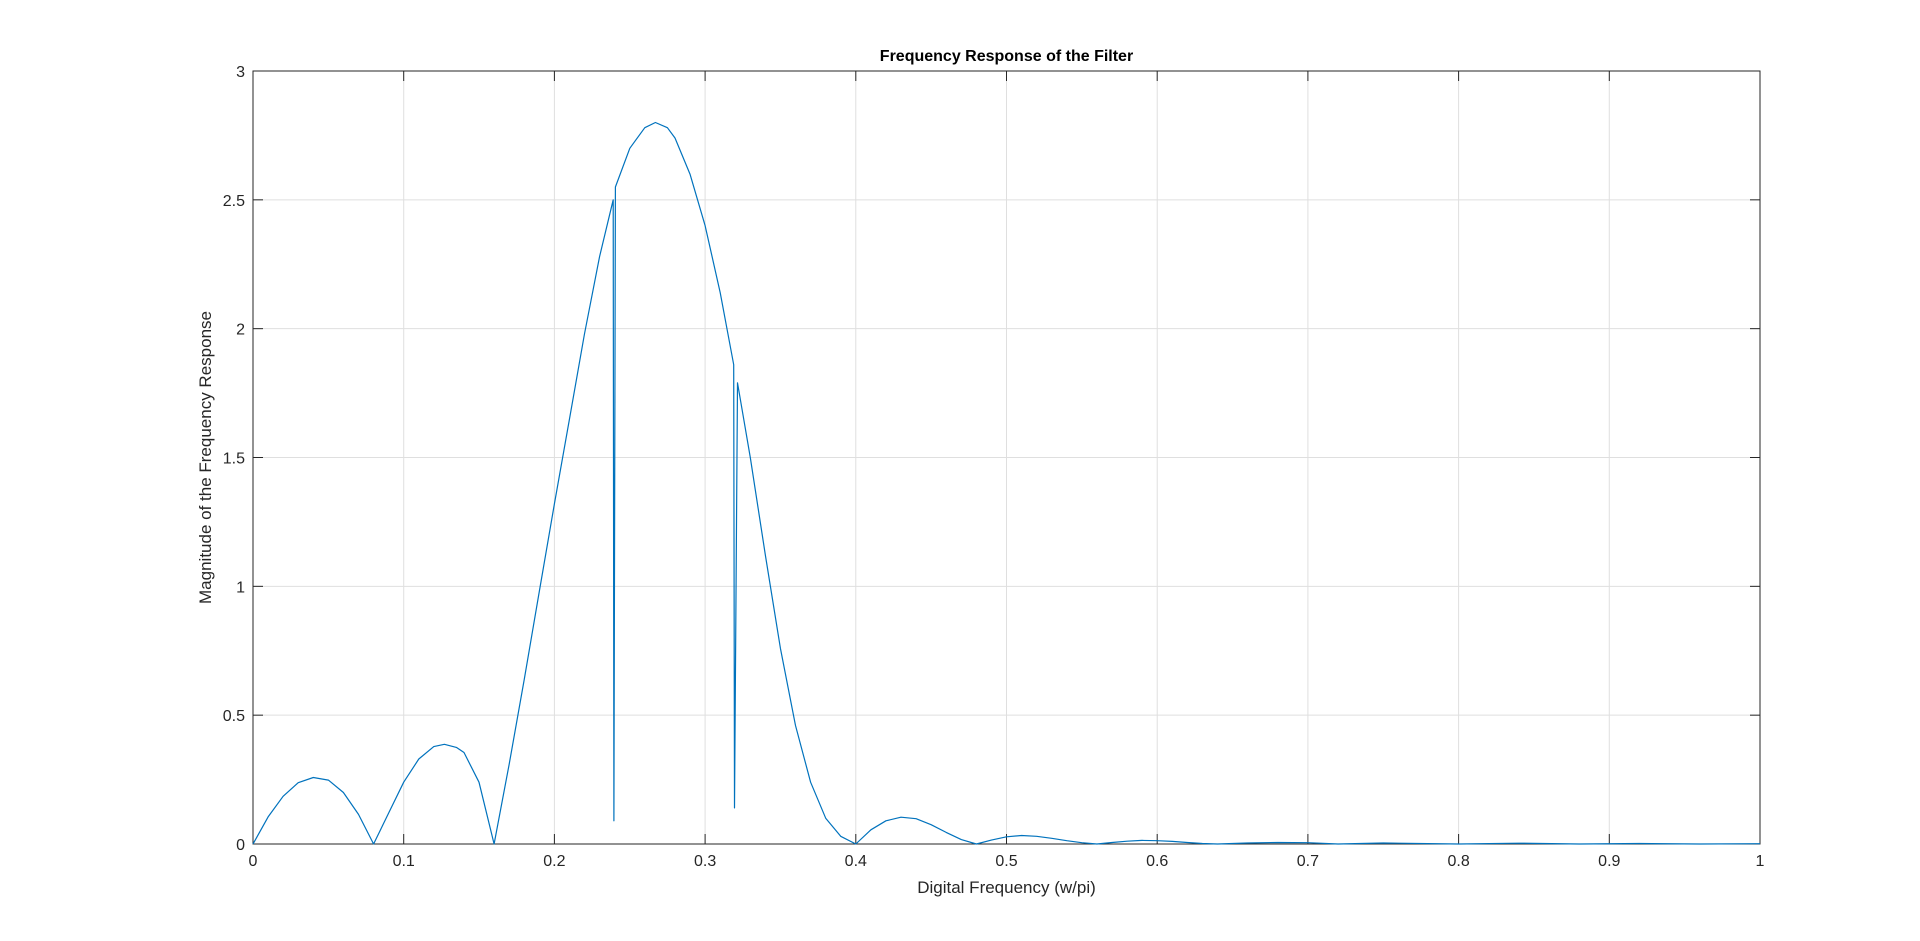  I want to click on y-tick-label: 0, so click(240, 845).